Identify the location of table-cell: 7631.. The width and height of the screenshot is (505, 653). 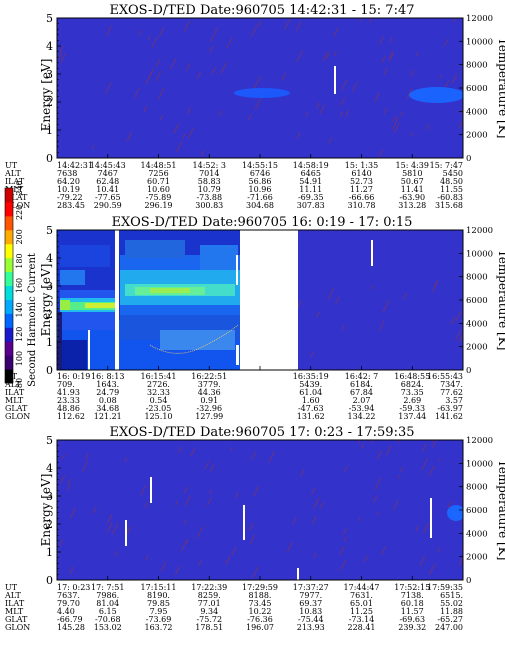
(361, 595).